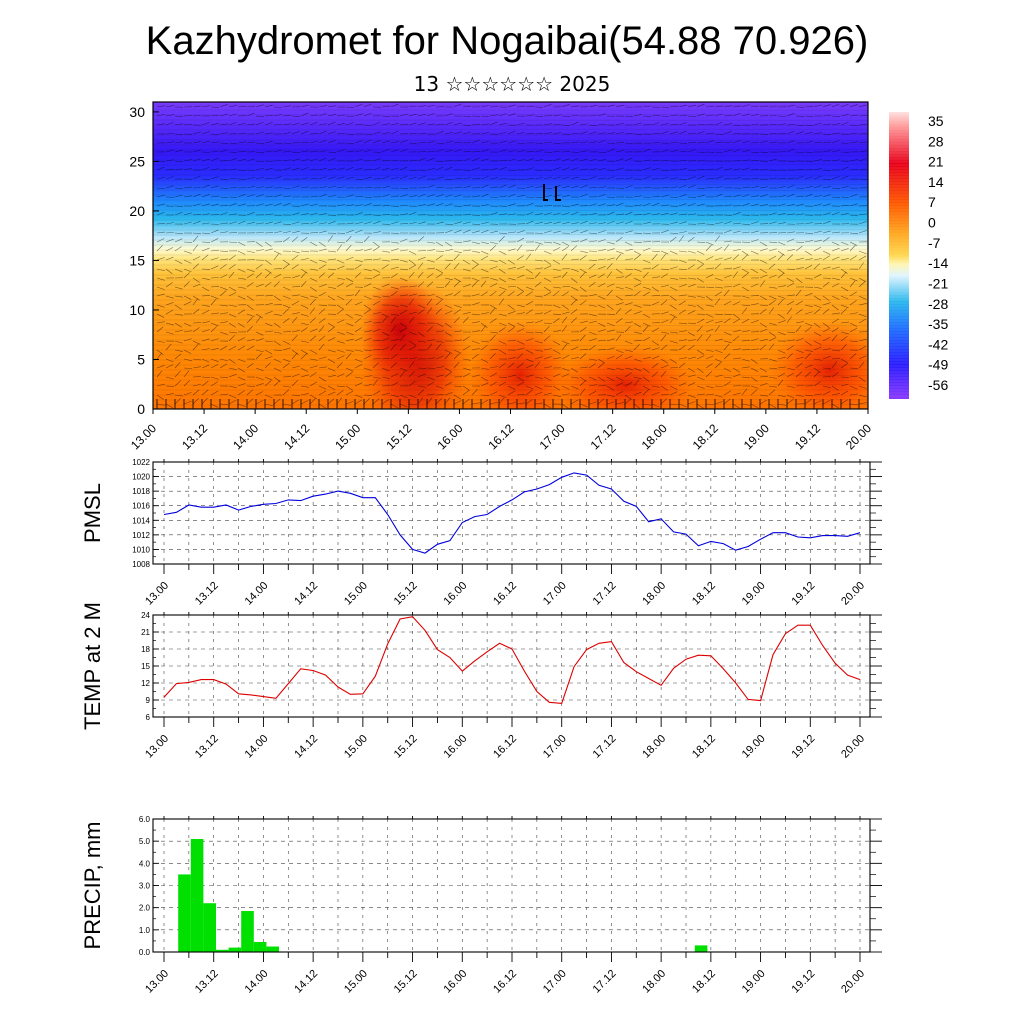  What do you see at coordinates (654, 747) in the screenshot?
I see `temp-xtick-10: 18.00` at bounding box center [654, 747].